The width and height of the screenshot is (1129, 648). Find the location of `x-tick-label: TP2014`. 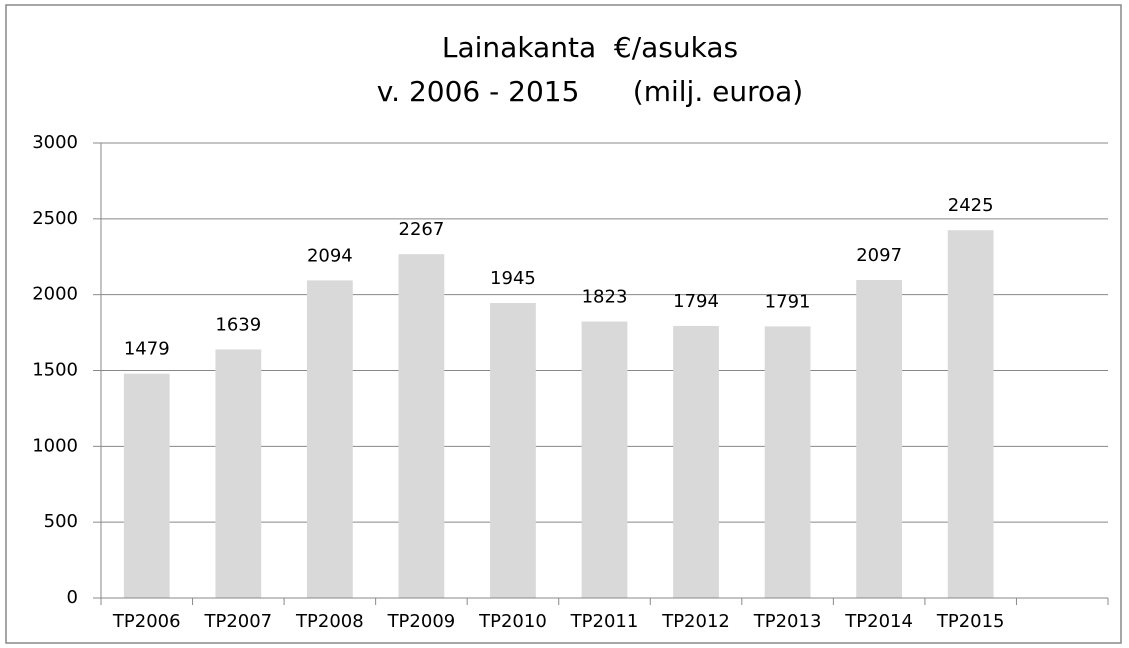

x-tick-label: TP2014 is located at coordinates (878, 621).